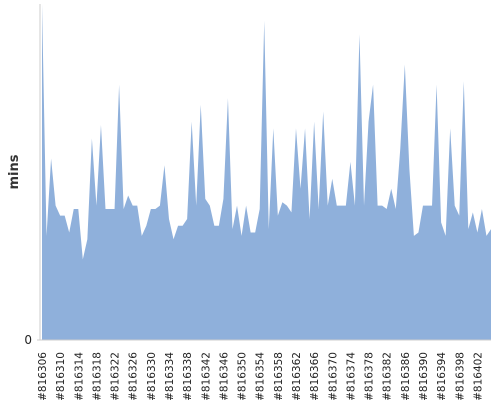 The width and height of the screenshot is (500, 400). I want to click on y-tick-label: 0, so click(28, 340).